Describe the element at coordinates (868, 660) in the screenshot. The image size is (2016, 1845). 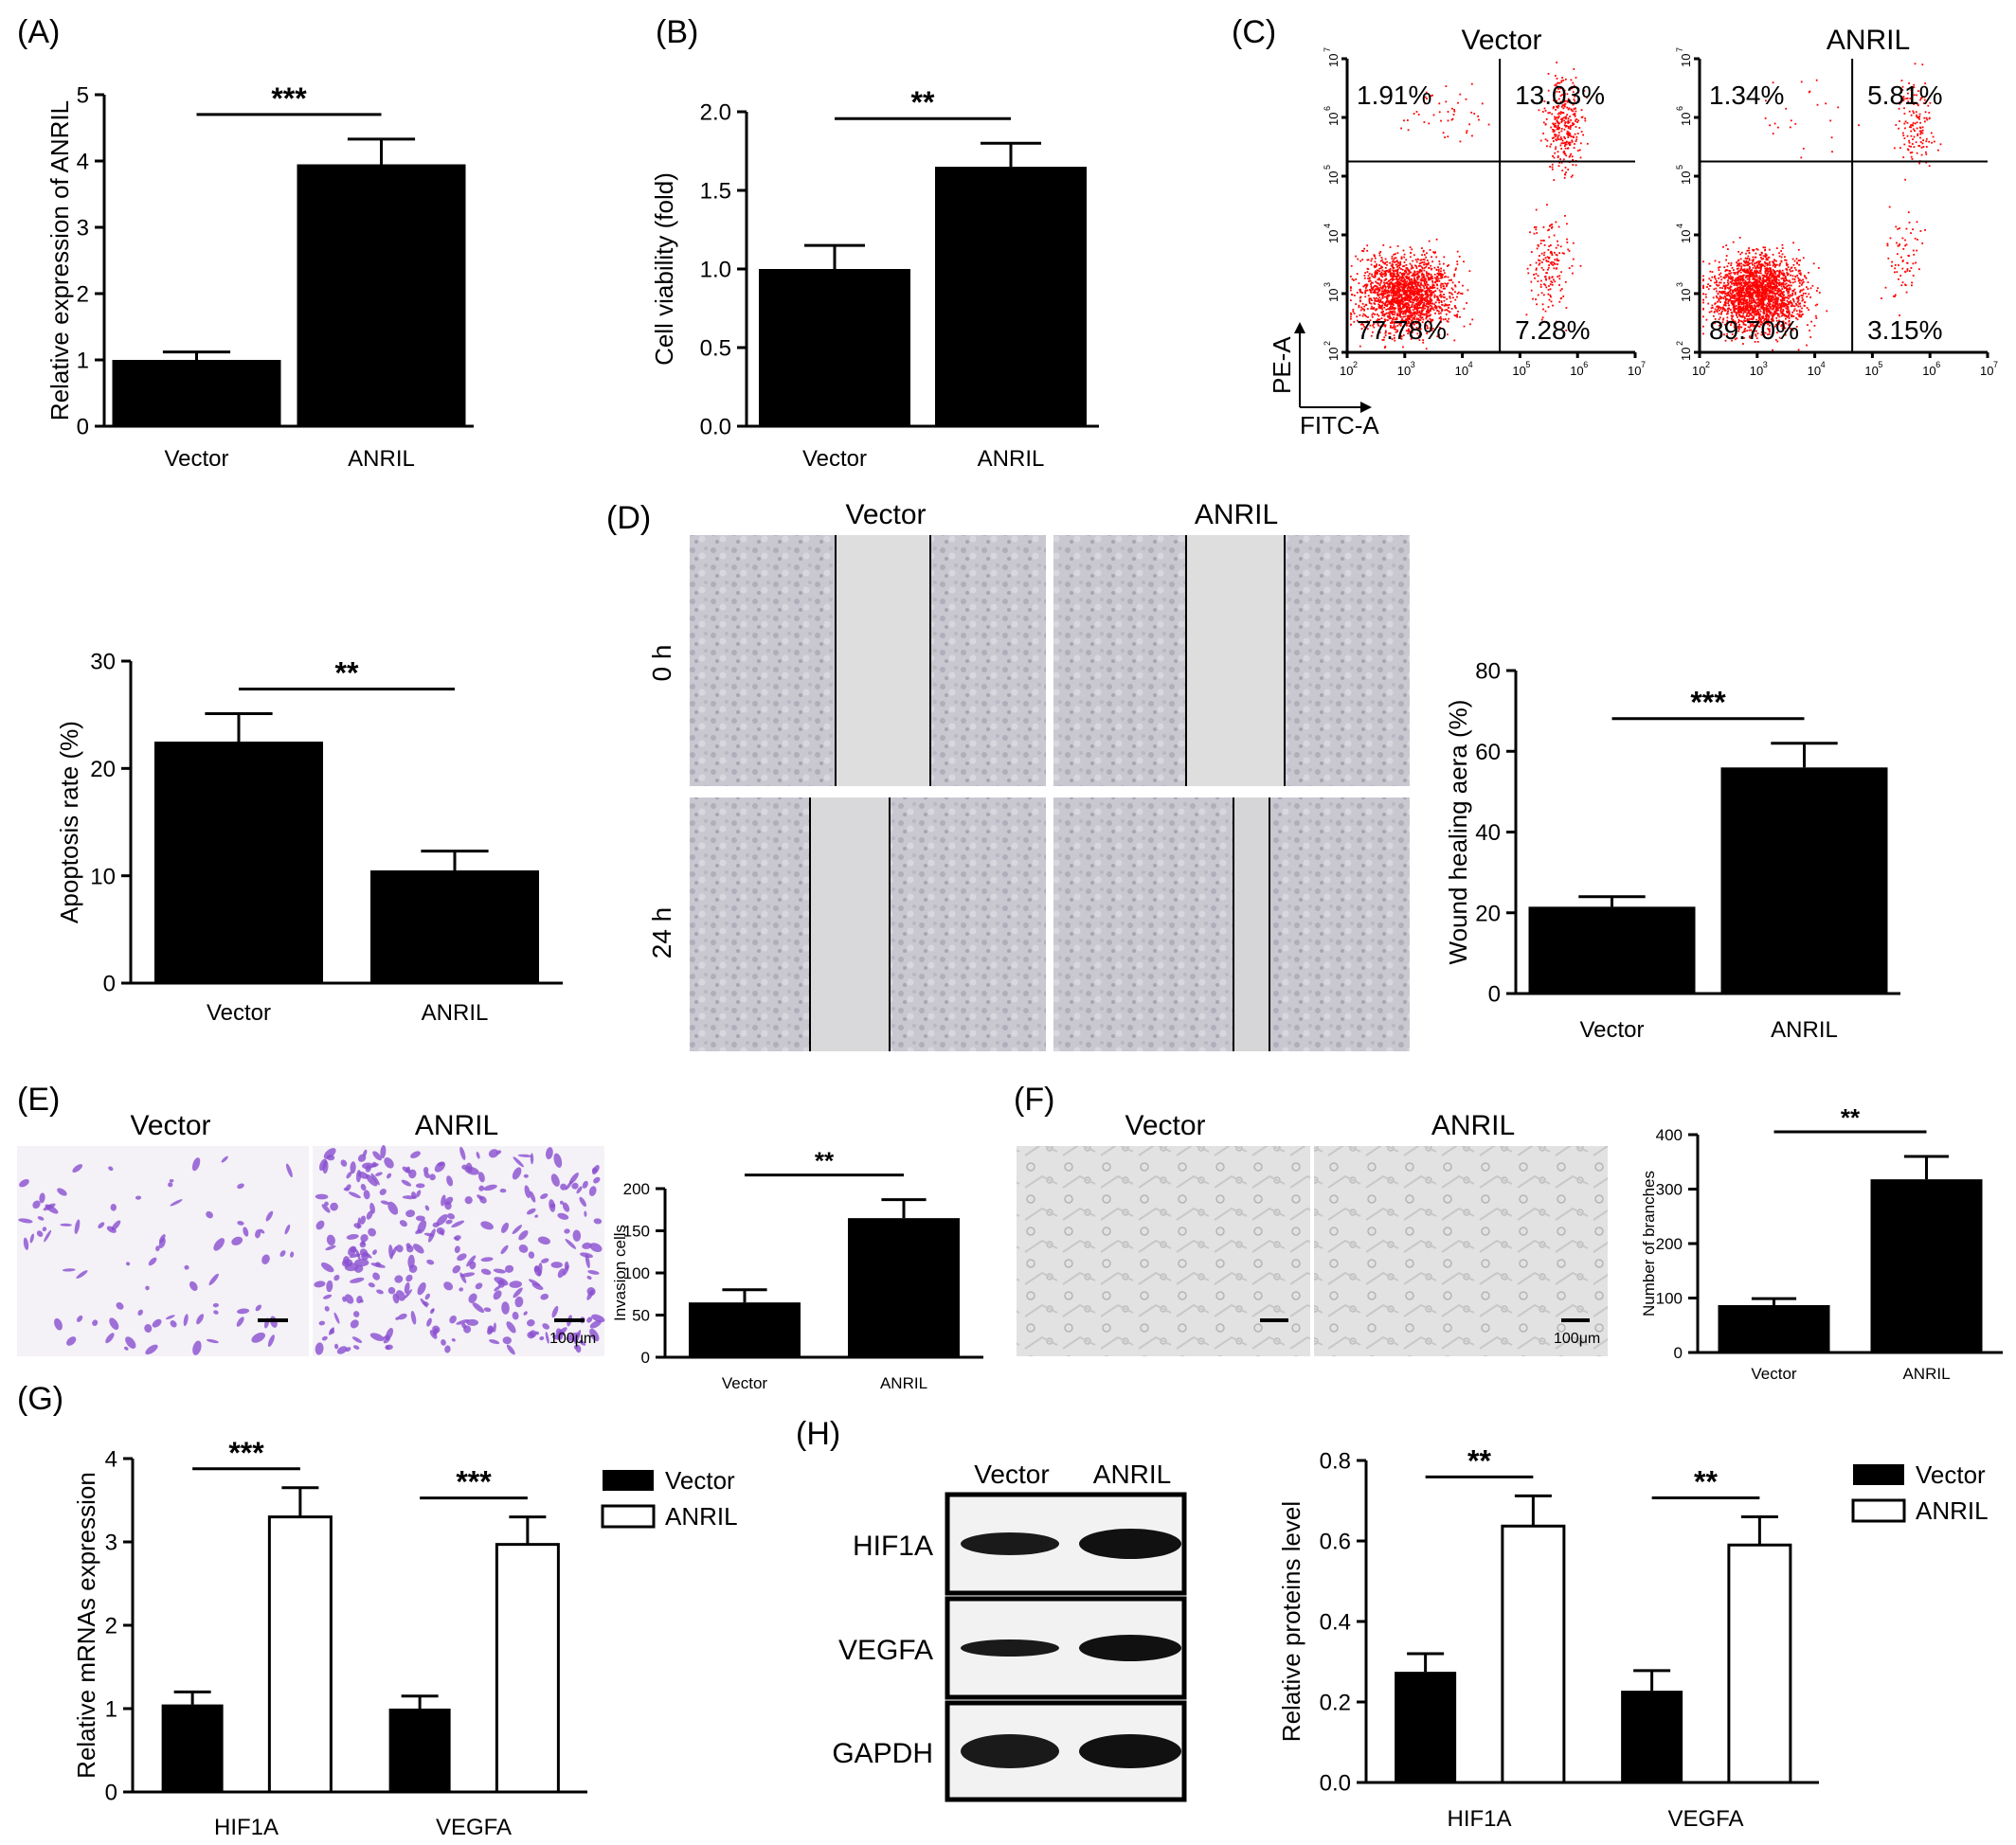
I see `wound-image-vector-0h` at that location.